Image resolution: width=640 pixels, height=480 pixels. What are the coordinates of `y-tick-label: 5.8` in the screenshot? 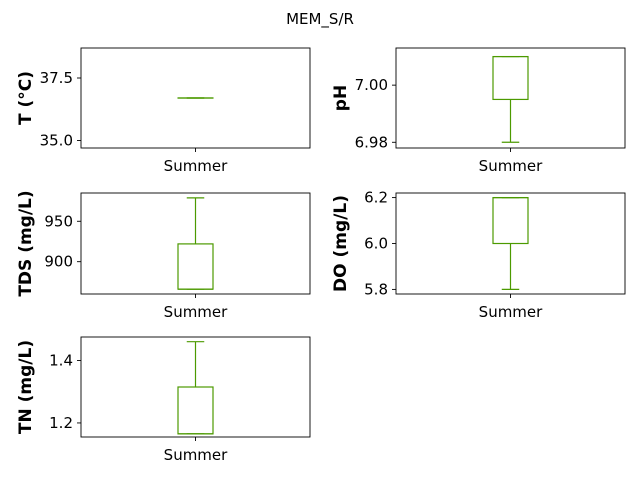 It's located at (376, 289).